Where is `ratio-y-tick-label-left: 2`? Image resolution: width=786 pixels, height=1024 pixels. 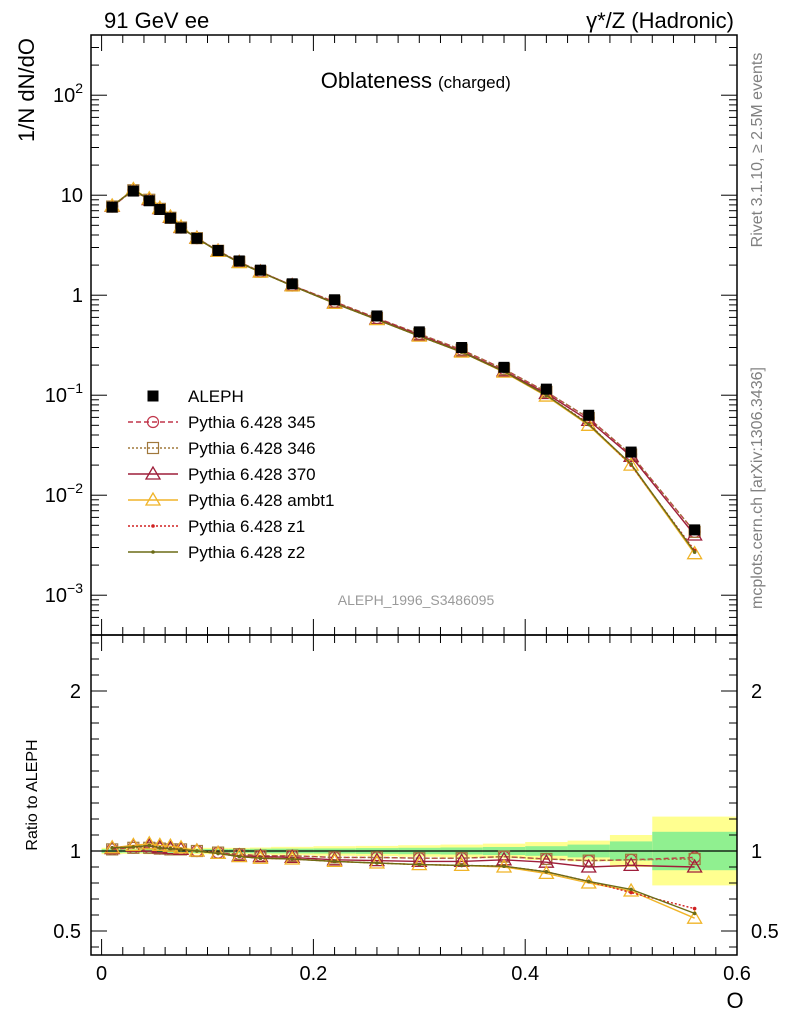 ratio-y-tick-label-left: 2 is located at coordinates (75, 692).